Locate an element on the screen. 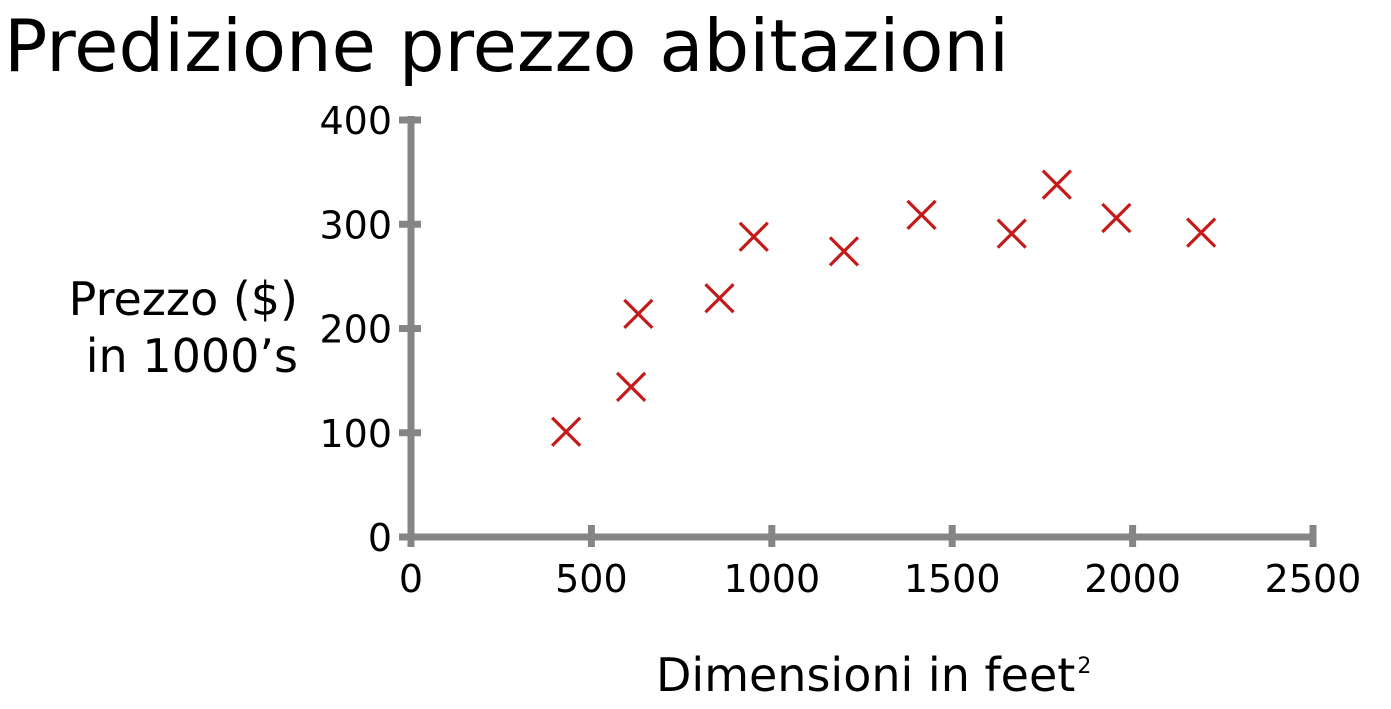 This screenshot has width=1391, height=709. x-axis-label-text: Dimensioni in feet is located at coordinates (866, 675).